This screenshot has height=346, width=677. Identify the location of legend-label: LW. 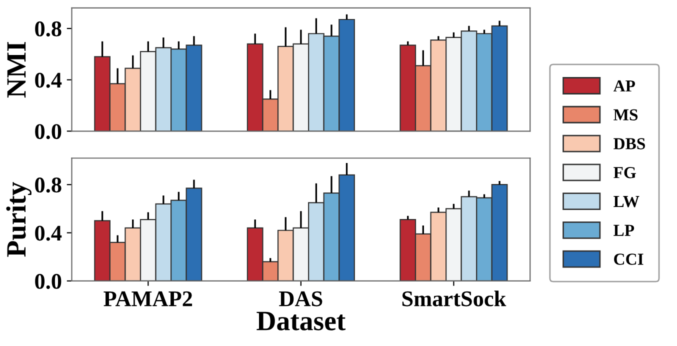
(627, 202).